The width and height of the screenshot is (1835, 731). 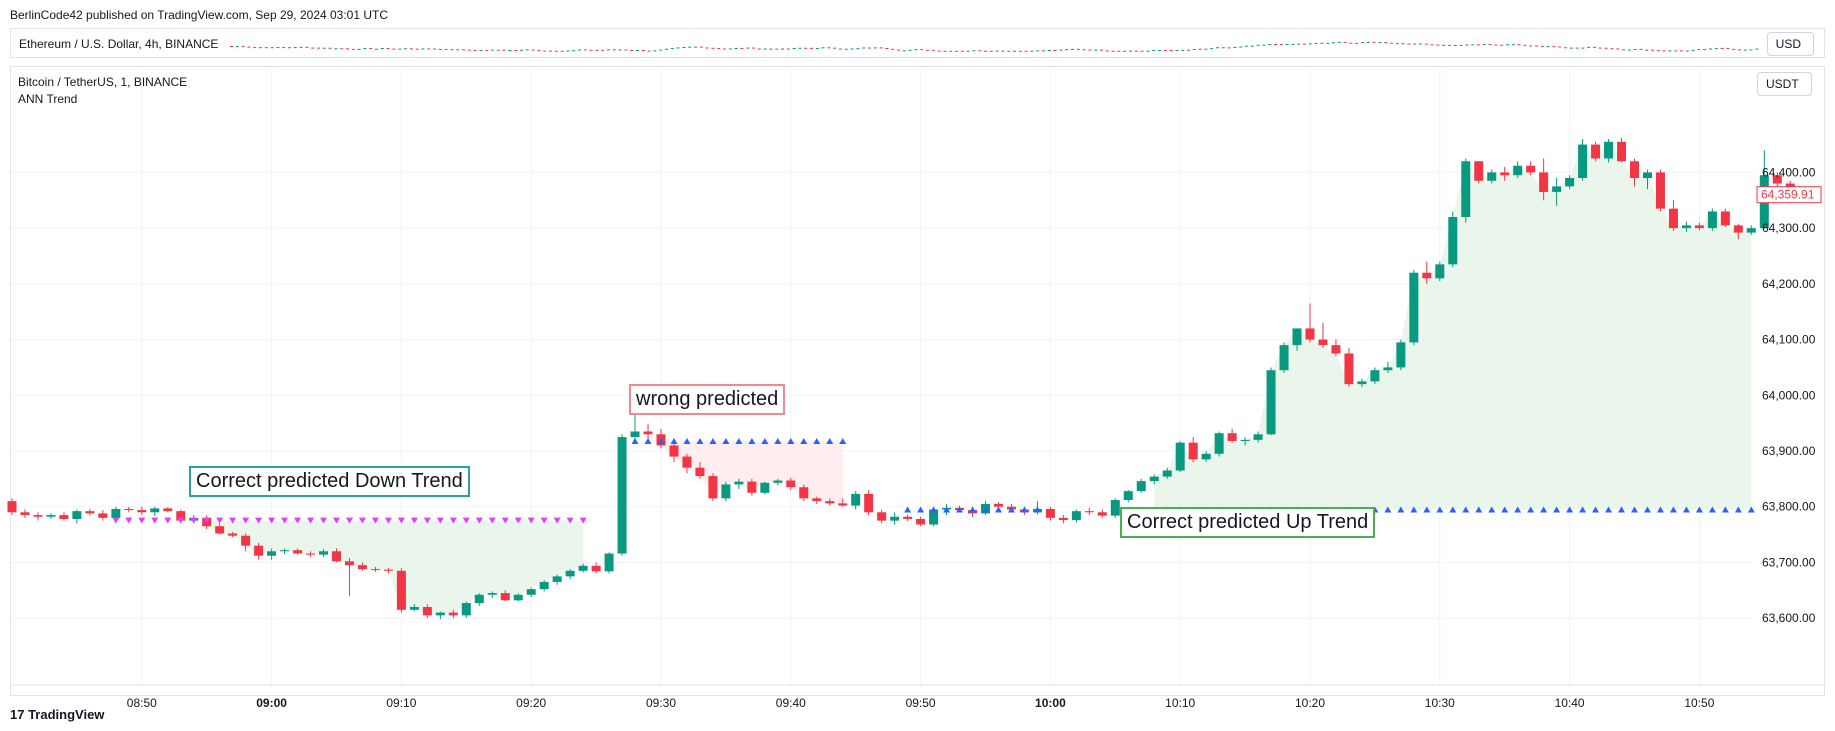 I want to click on y-tick-label: 64,300.00, so click(x=1789, y=228).